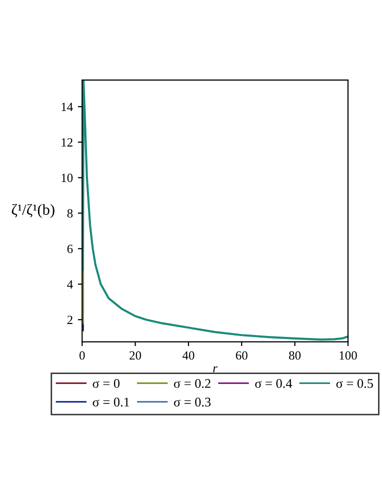 The image size is (382, 494). What do you see at coordinates (67, 142) in the screenshot?
I see `y-tick-label: 12` at bounding box center [67, 142].